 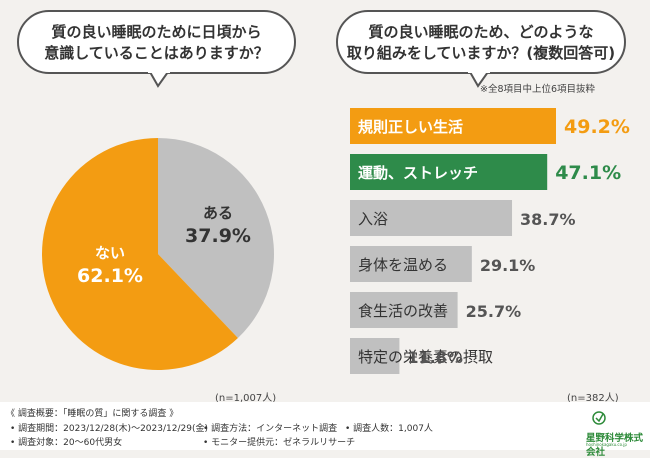 I want to click on pie-sample-note: (n=1,007人), so click(x=246, y=398).